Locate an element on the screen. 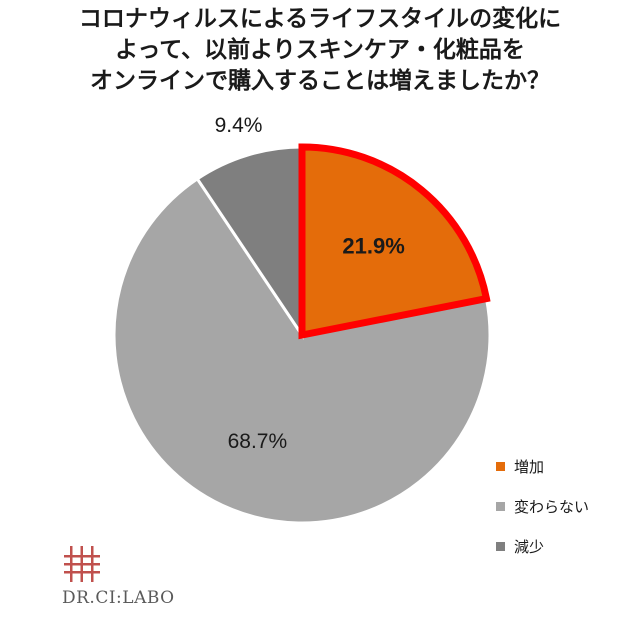 The width and height of the screenshot is (640, 620). legend-item-unchanged: 変わらない is located at coordinates (542, 506).